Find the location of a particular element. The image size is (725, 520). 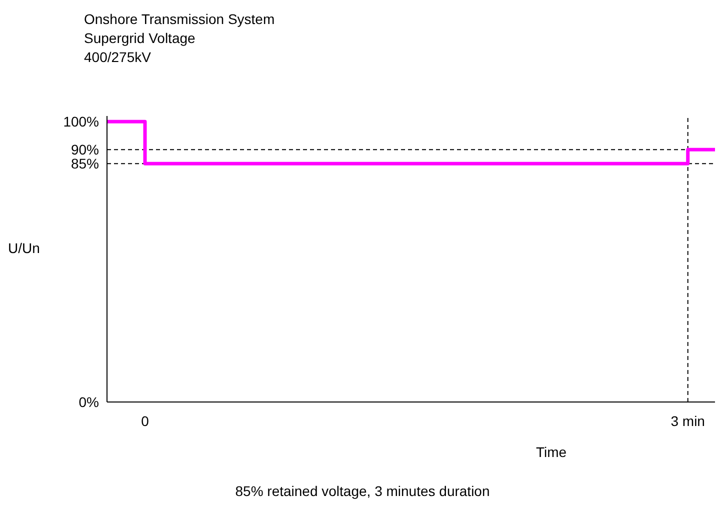

y-tick-label: 85% is located at coordinates (84, 164).